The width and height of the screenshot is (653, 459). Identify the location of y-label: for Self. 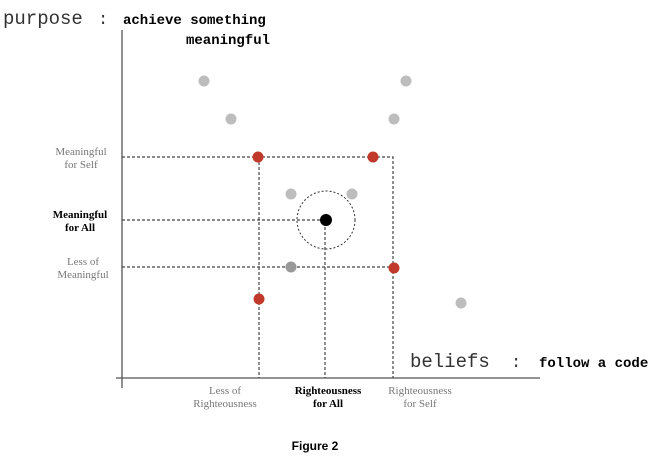
(81, 165).